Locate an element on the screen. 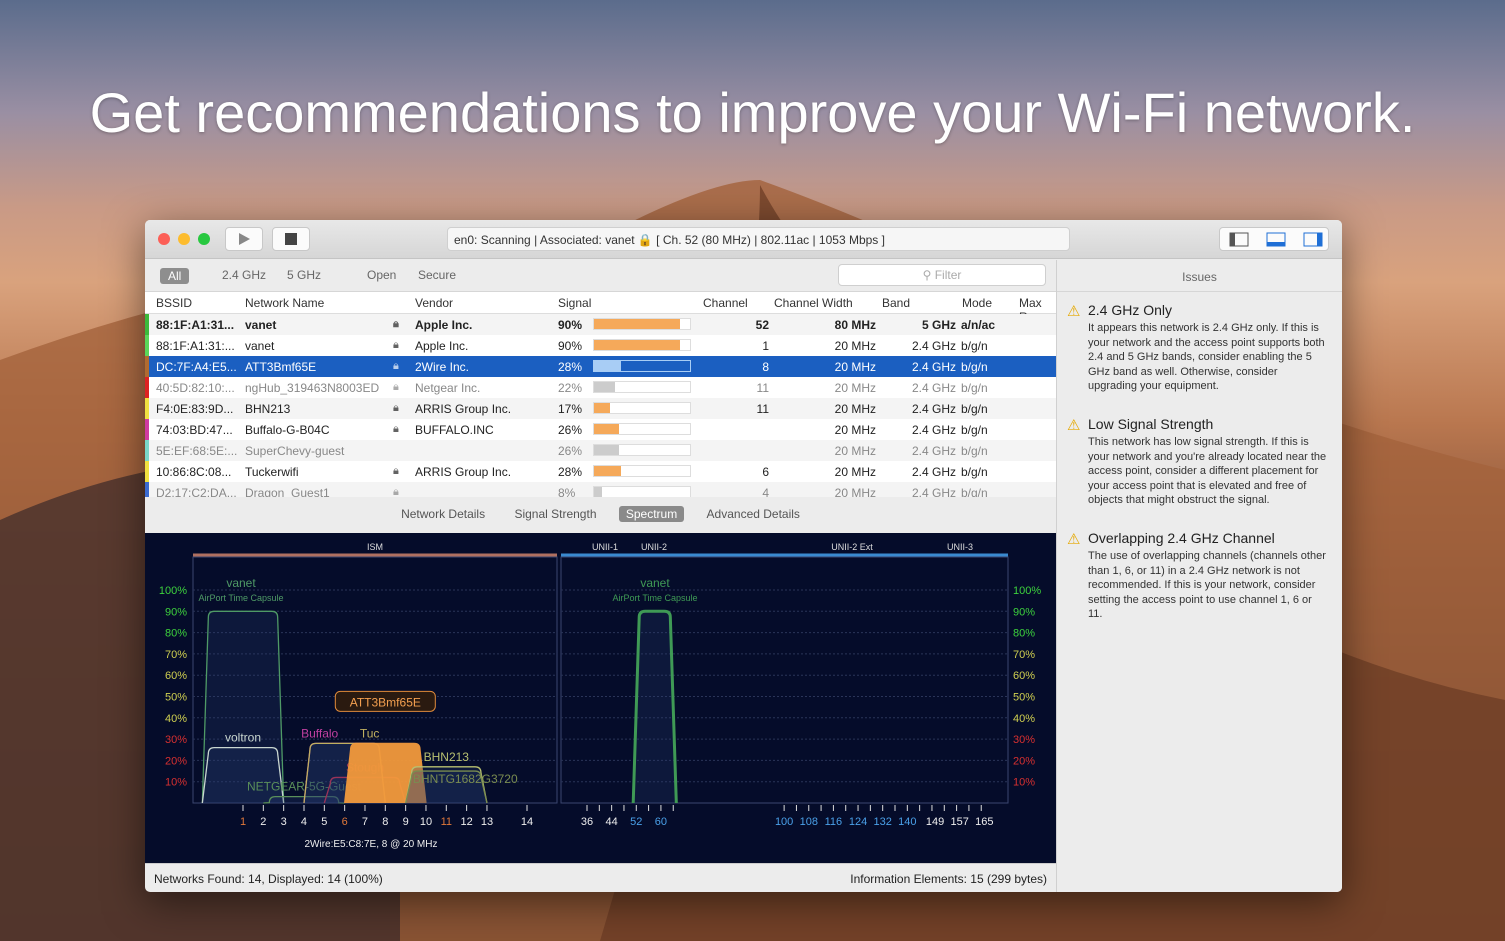  cell-network-name: Buffalo-G-B04C is located at coordinates (287, 430).